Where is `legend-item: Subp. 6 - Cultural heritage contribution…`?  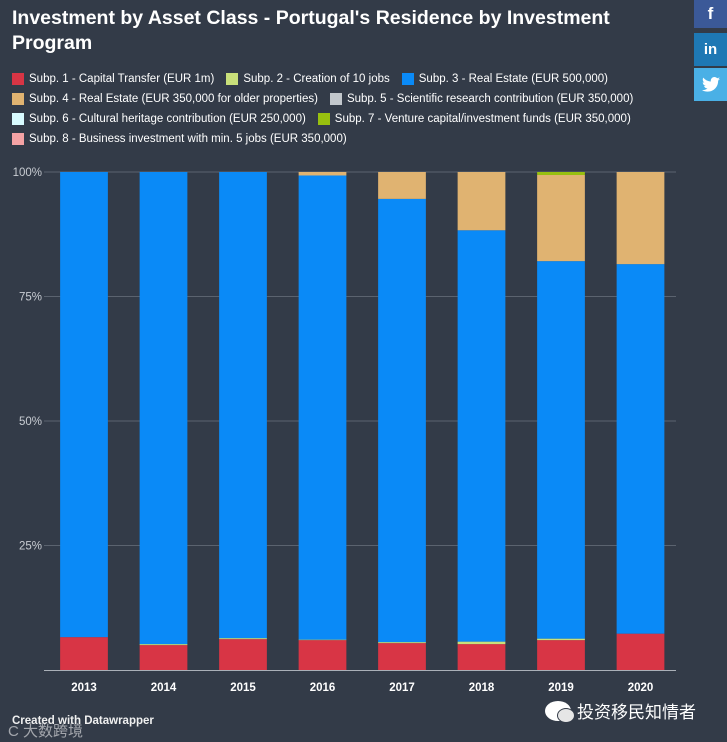 legend-item: Subp. 6 - Cultural heritage contribution… is located at coordinates (159, 119).